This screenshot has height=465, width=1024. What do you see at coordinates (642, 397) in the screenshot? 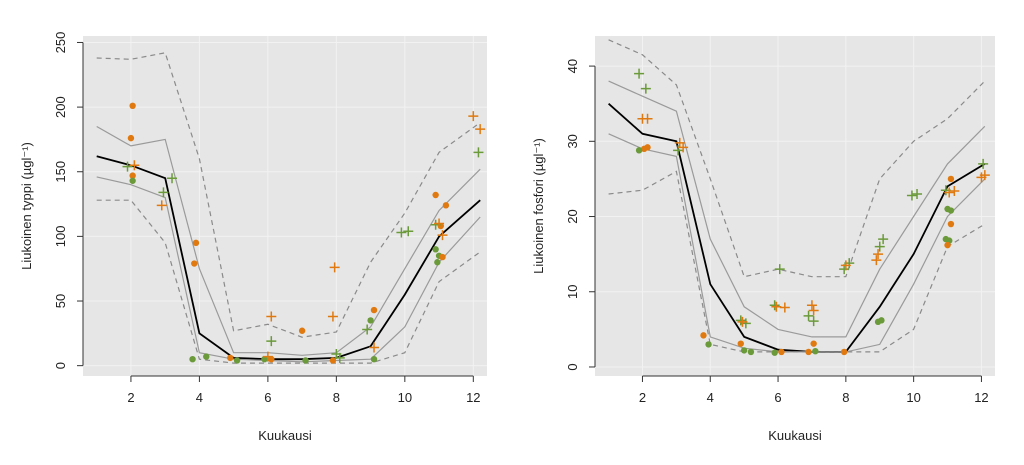
I see `x-tick-label: 2` at bounding box center [642, 397].